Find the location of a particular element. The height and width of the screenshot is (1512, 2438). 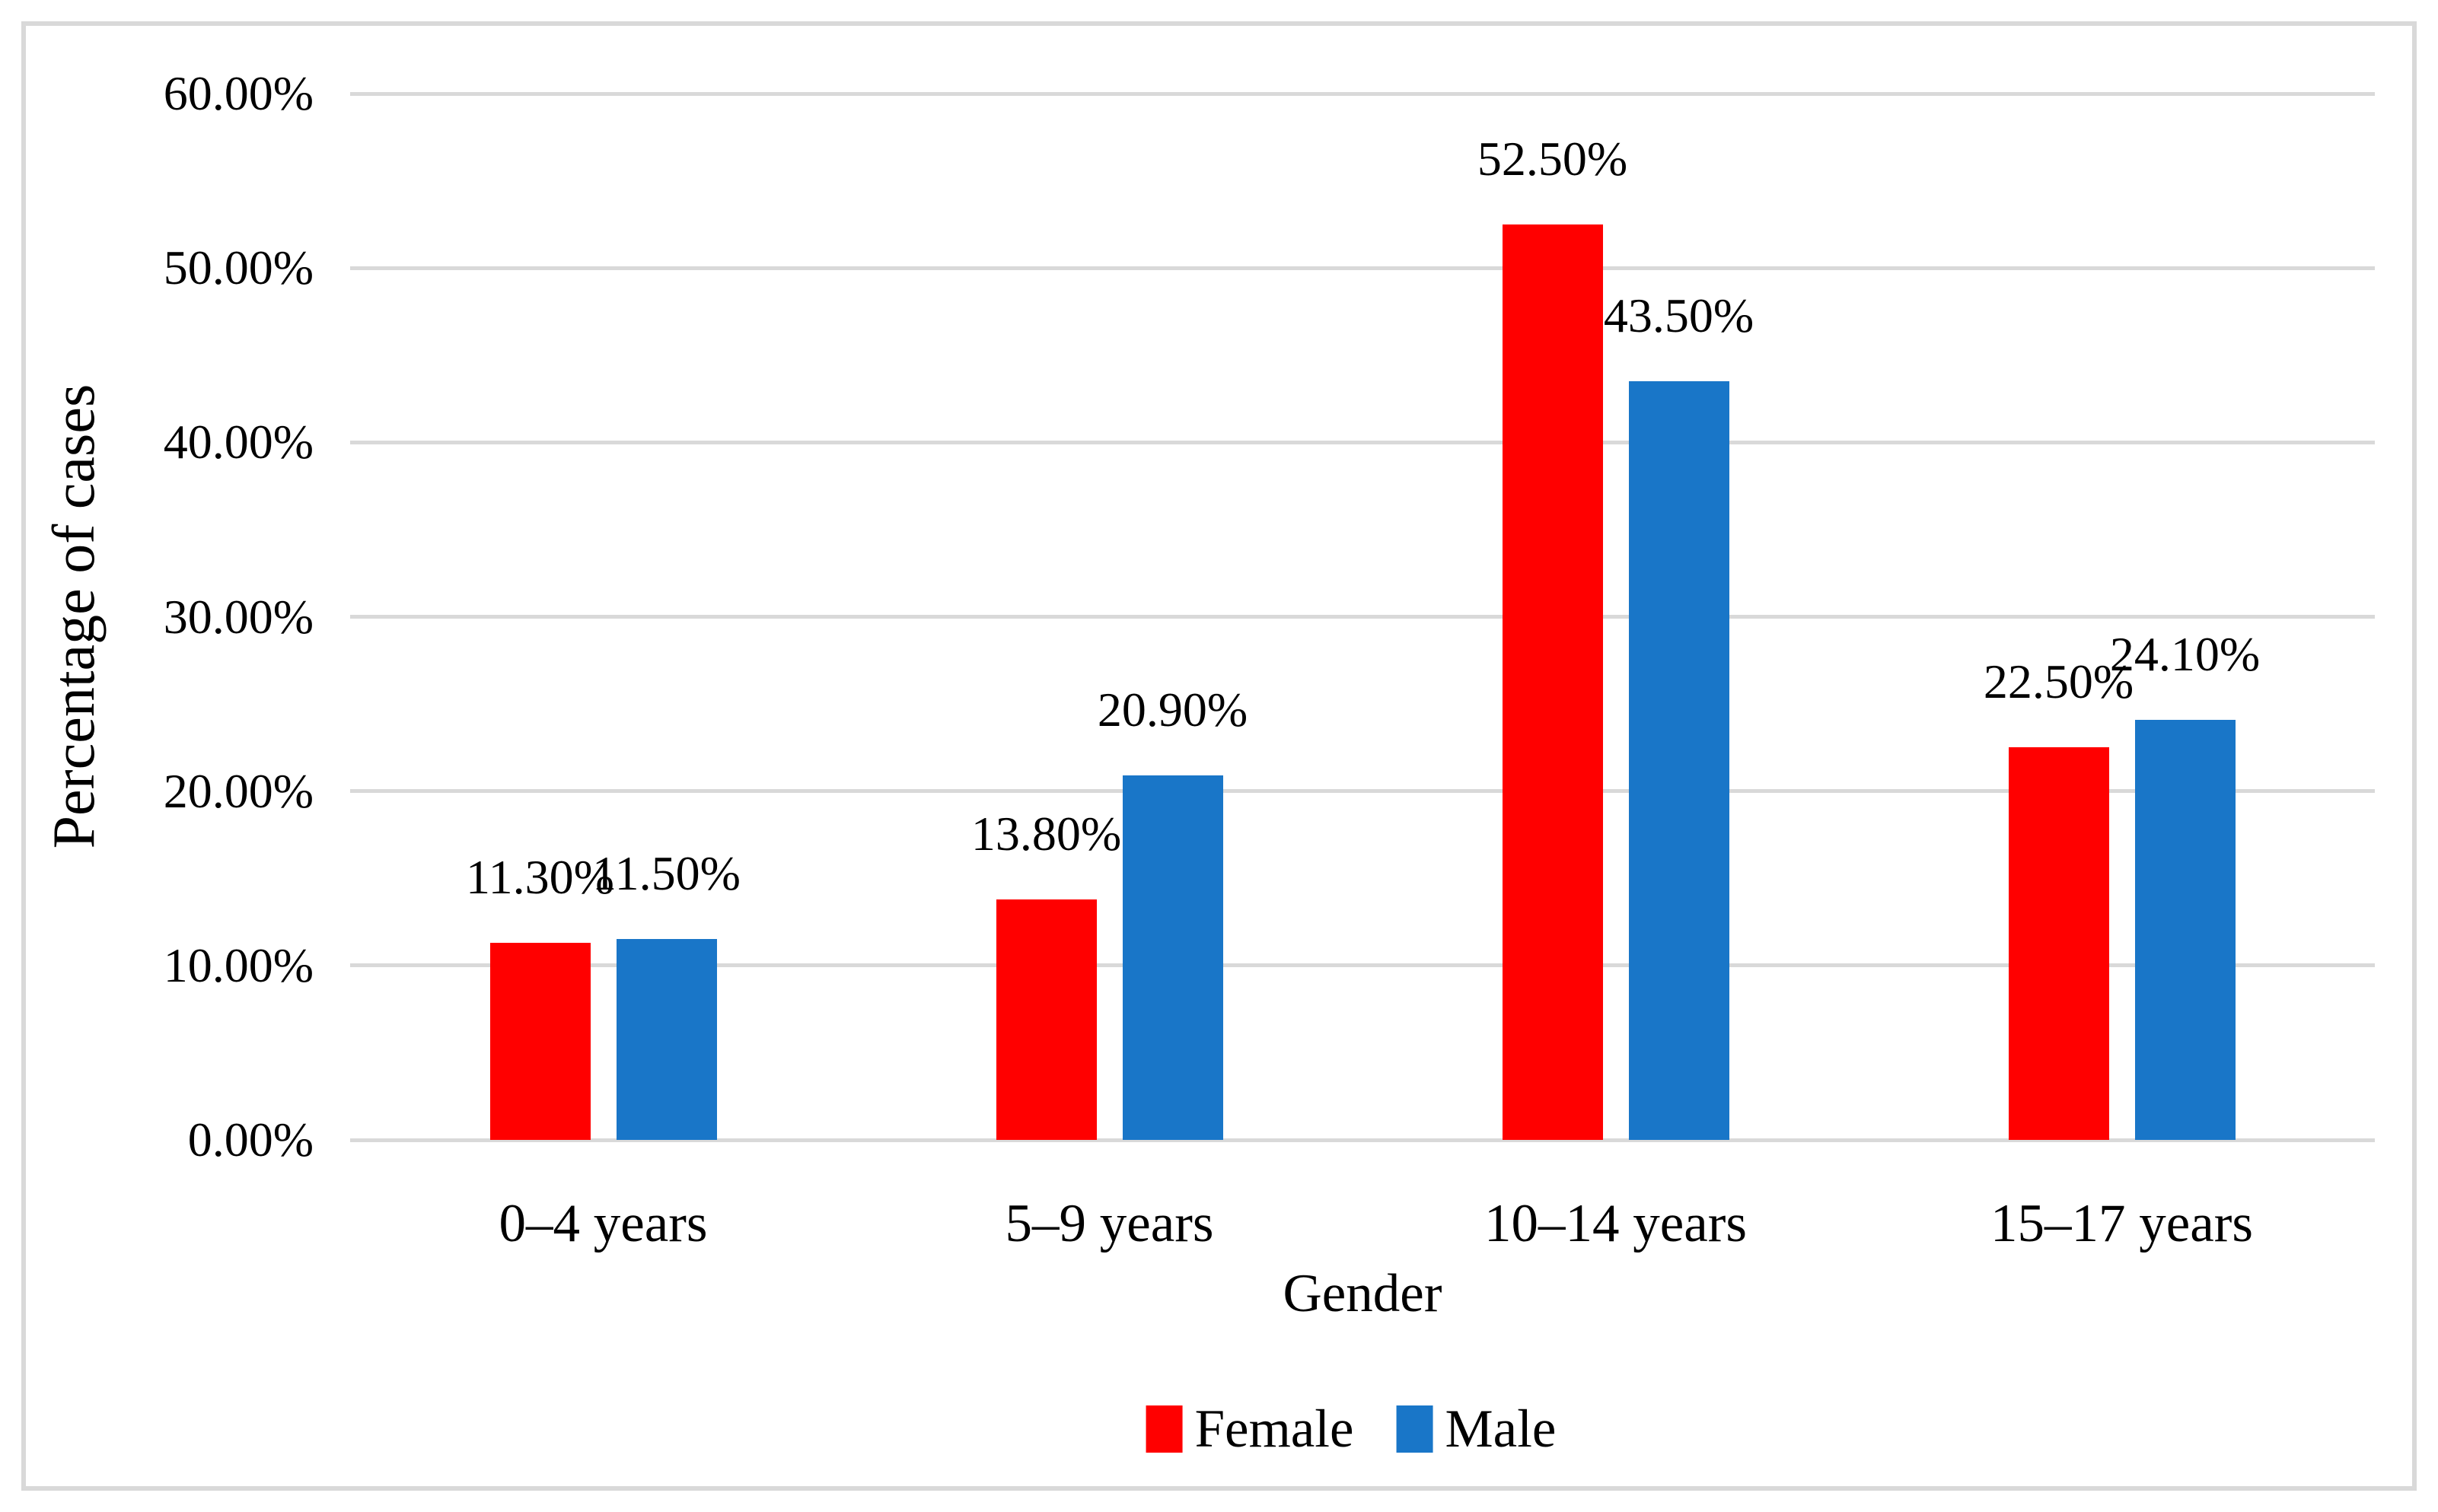

x-category-label: 15–17 years is located at coordinates (2122, 1223).